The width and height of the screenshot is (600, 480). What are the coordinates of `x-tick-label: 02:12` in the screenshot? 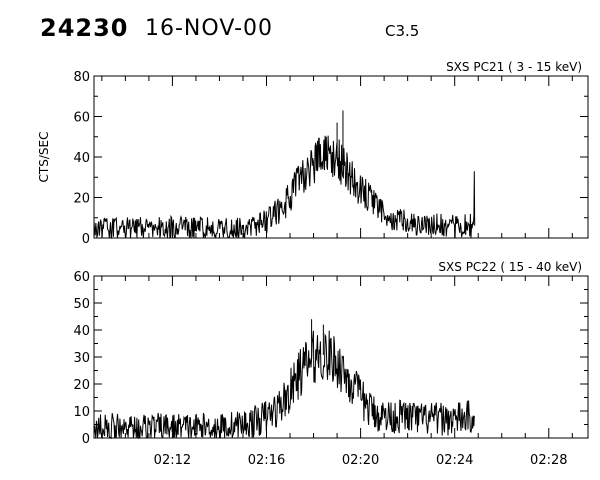 It's located at (172, 460).